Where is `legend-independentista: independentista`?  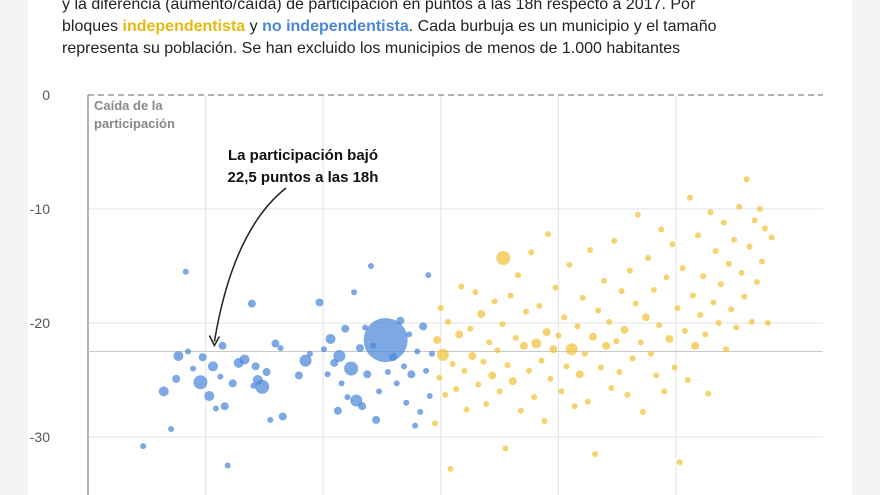 legend-independentista: independentista is located at coordinates (184, 26).